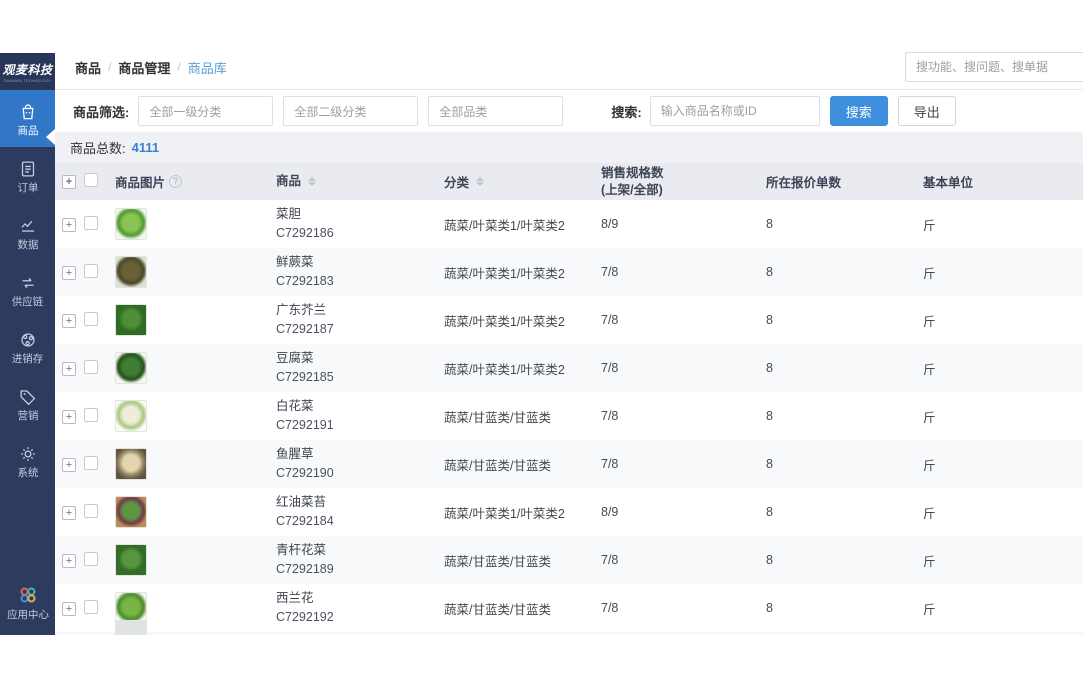 The width and height of the screenshot is (1083, 683). Describe the element at coordinates (140, 183) in the screenshot. I see `col-header-image: 商品图片` at that location.